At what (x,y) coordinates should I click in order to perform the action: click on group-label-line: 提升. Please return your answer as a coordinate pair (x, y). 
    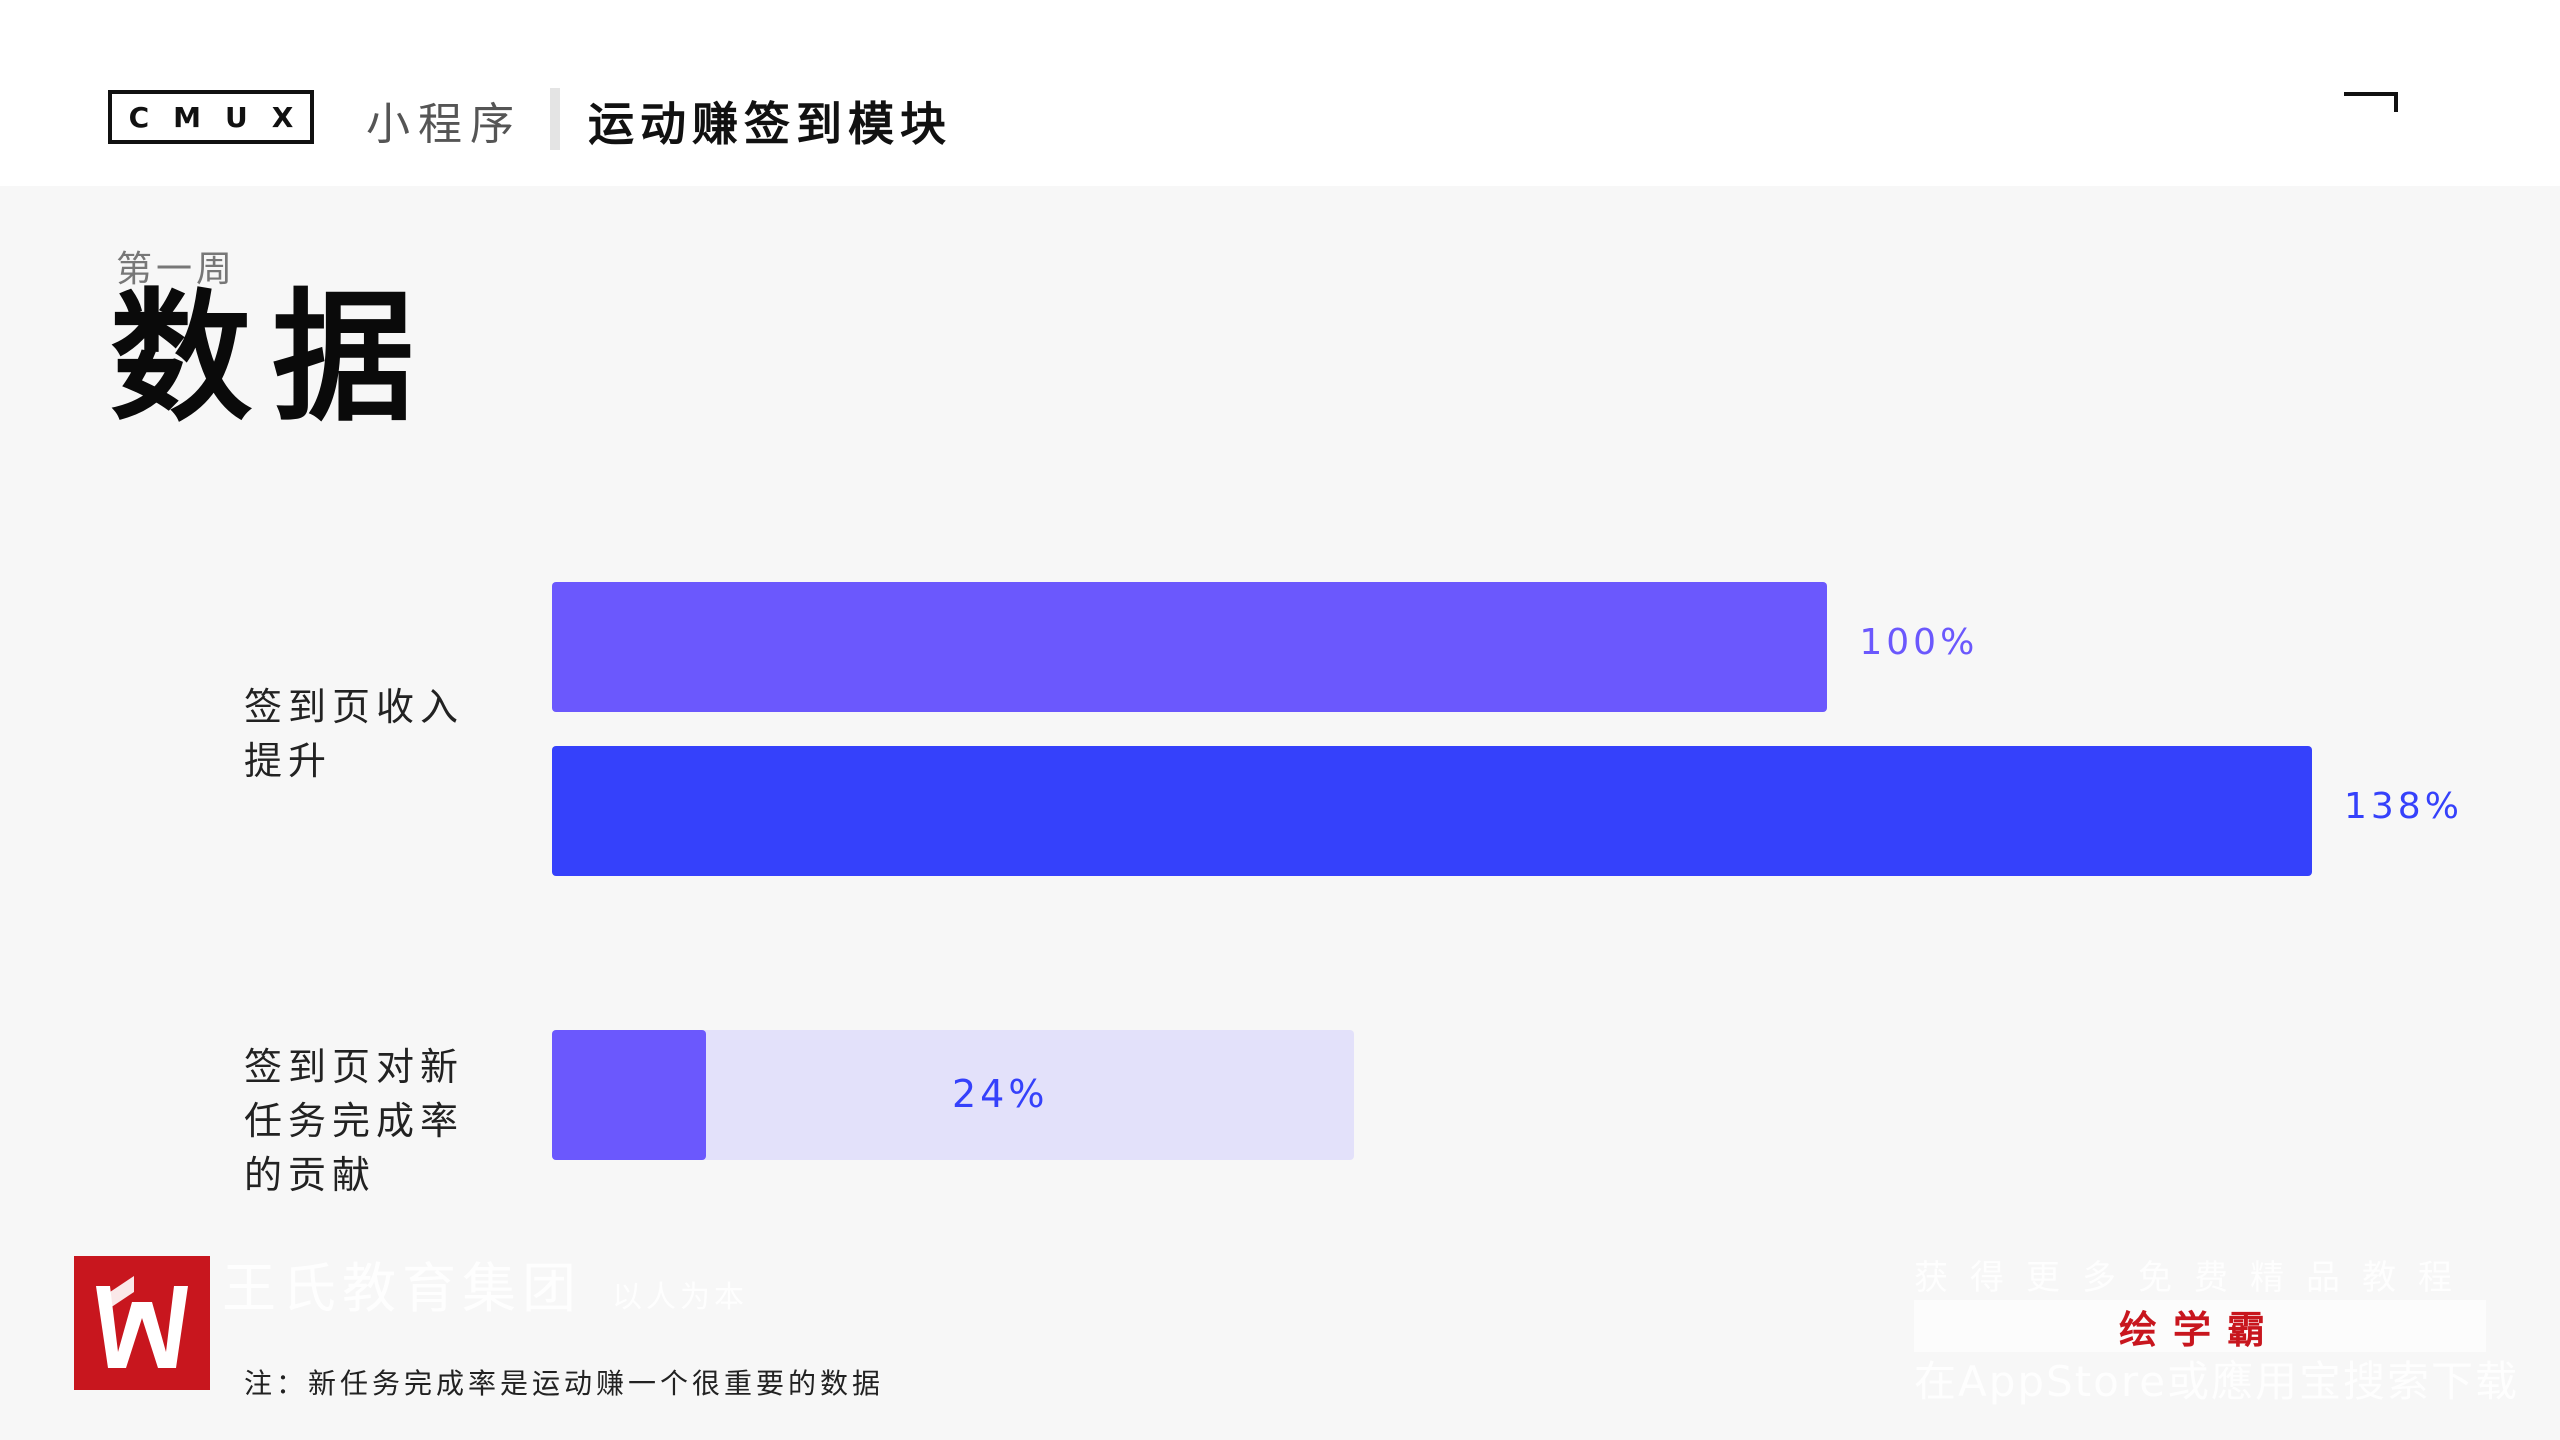
    Looking at the image, I should click on (288, 761).